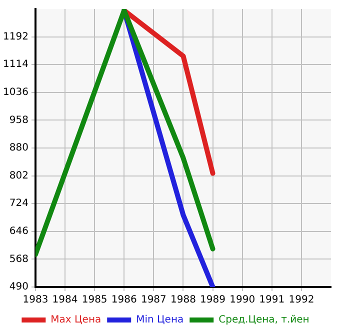 The width and height of the screenshot is (345, 335). I want to click on y-tick-label: 1192, so click(15, 36).